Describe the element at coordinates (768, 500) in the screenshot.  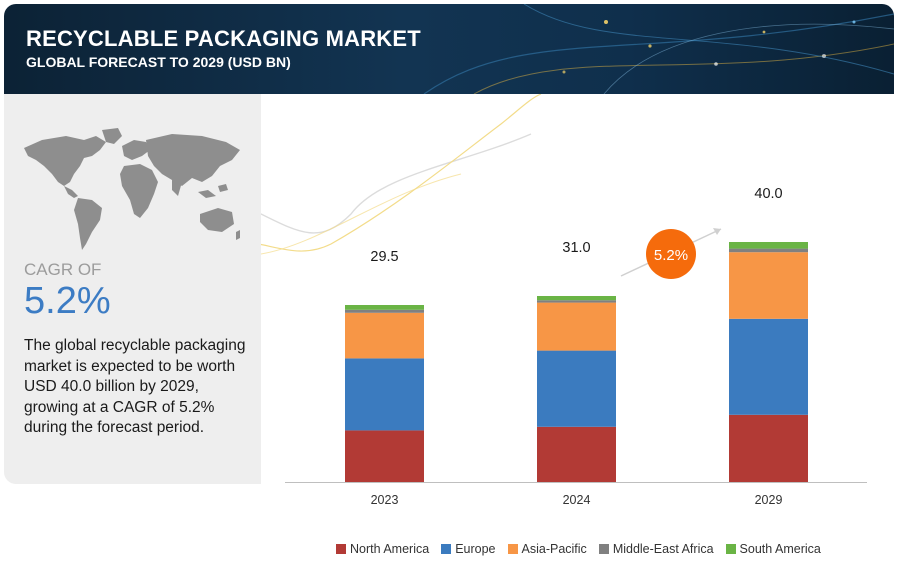
I see `x-tick-label-2029: 2029` at that location.